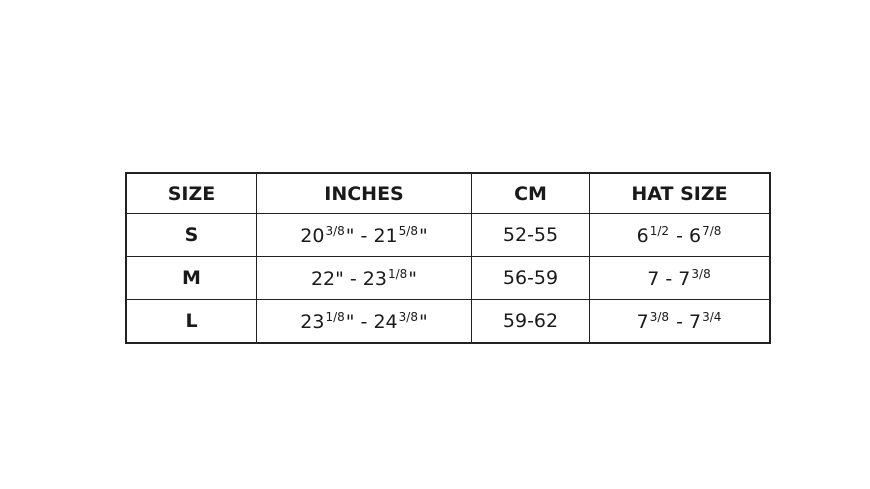  I want to click on hat-size-cell: 61/2 - 67/8, so click(680, 235).